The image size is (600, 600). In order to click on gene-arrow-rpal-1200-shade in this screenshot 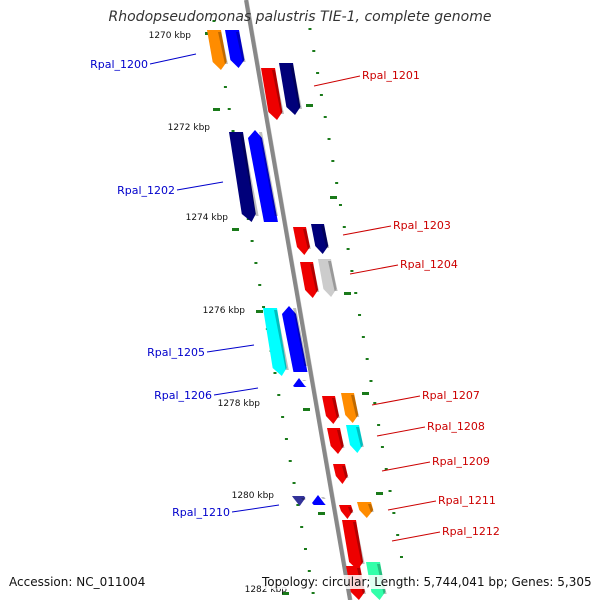, I will do `click(223, 48)`.